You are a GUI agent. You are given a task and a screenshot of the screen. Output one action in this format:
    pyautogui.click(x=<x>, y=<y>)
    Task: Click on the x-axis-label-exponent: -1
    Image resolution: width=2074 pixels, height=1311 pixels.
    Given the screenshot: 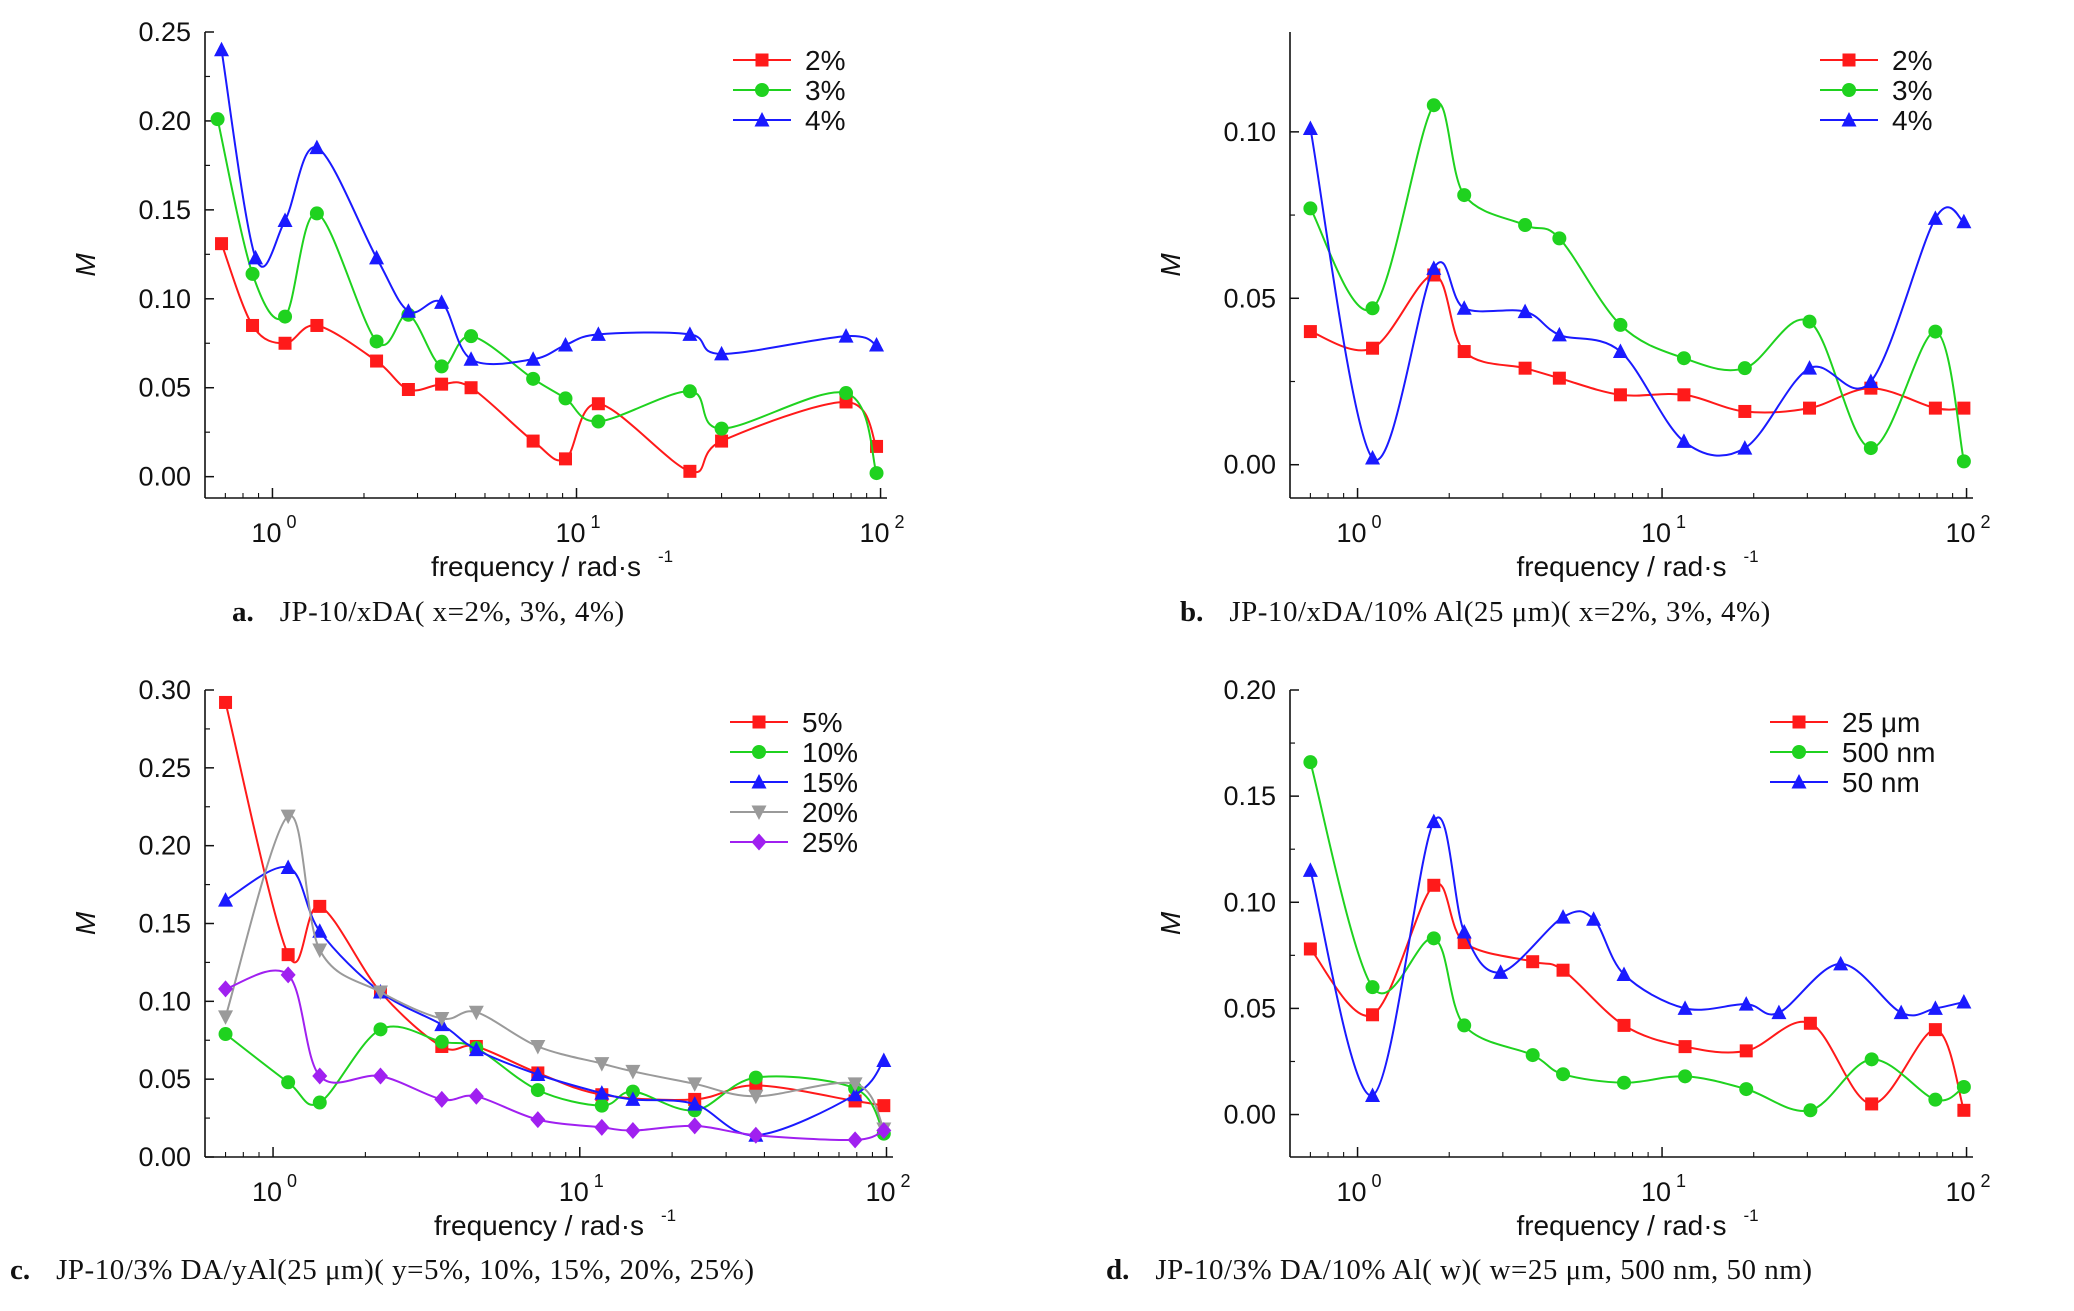 What is the action you would take?
    pyautogui.click(x=665, y=556)
    